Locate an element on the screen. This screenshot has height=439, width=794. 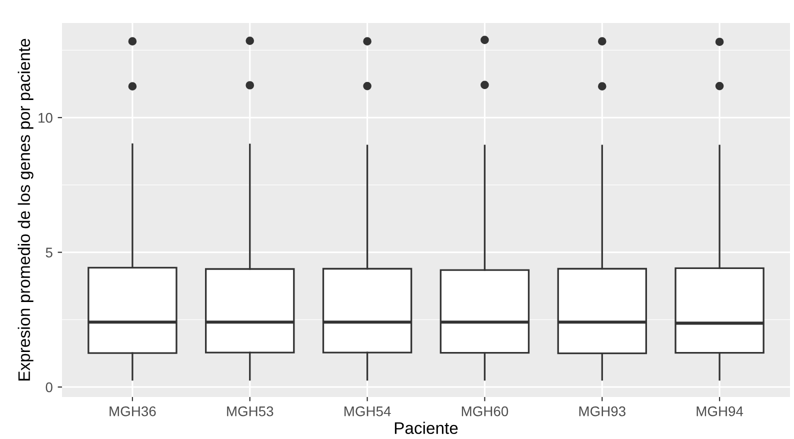
x-tick-label: MGH60 is located at coordinates (485, 411).